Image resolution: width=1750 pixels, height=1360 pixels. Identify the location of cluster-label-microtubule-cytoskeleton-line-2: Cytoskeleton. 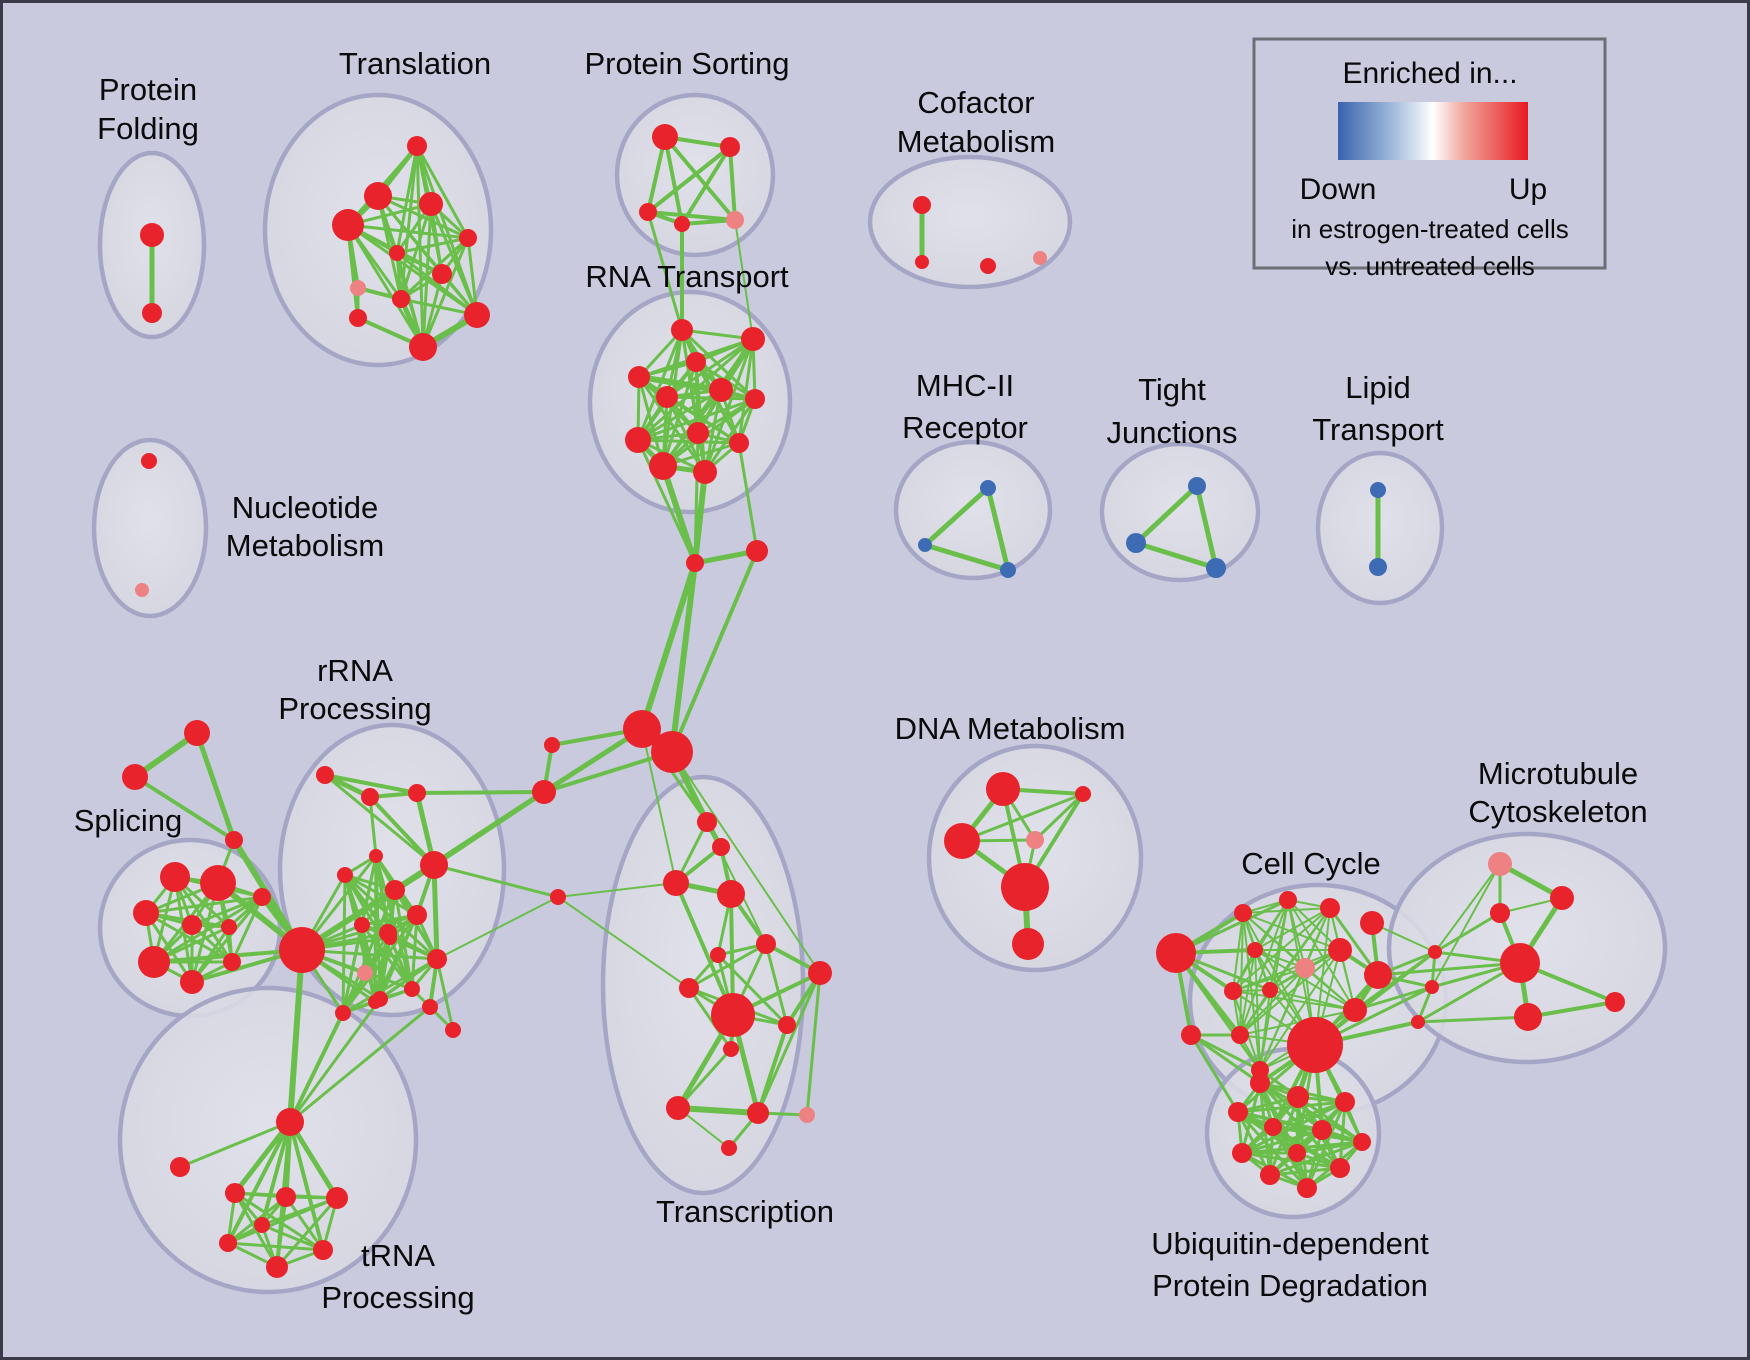
(1557, 811).